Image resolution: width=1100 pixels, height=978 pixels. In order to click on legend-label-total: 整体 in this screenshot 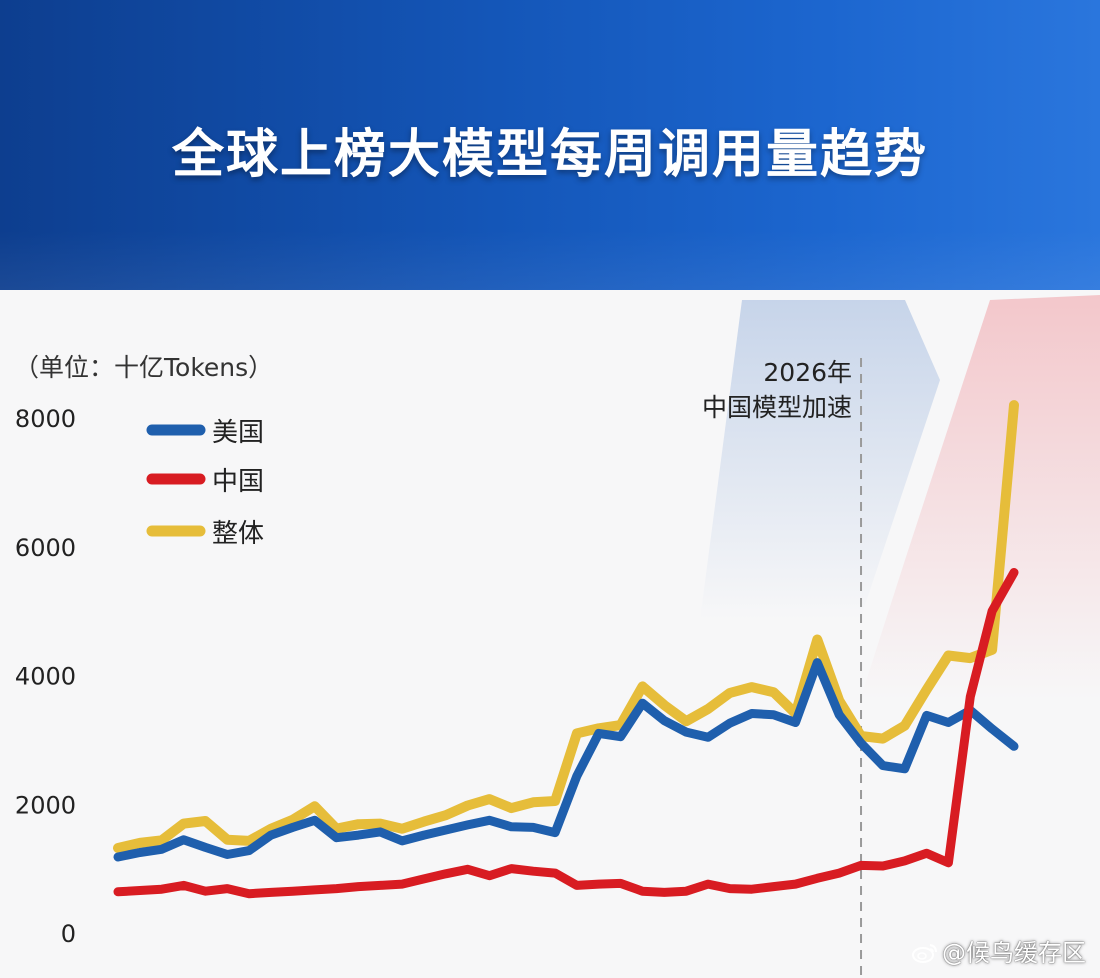, I will do `click(238, 534)`.